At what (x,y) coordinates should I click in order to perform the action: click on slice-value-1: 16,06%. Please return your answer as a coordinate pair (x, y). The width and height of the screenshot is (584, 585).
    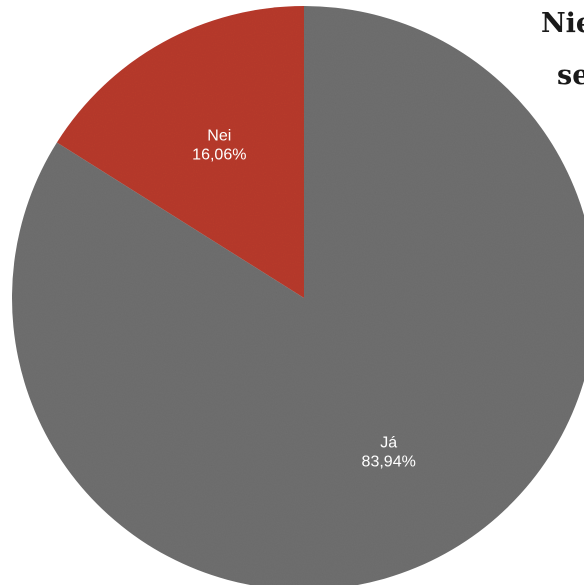
    Looking at the image, I should click on (219, 155).